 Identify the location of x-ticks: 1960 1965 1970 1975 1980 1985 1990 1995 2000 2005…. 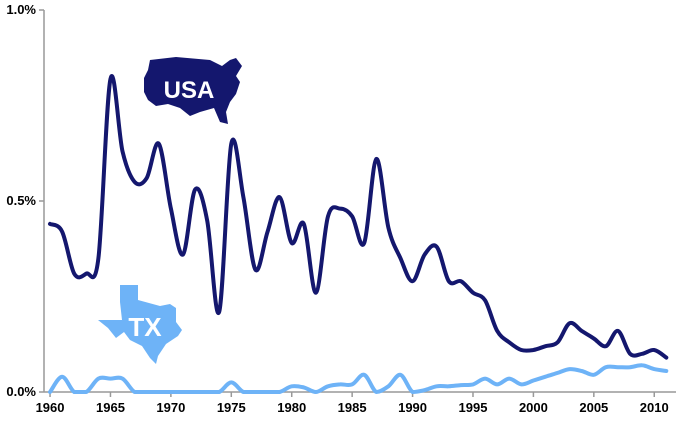
(352, 403).